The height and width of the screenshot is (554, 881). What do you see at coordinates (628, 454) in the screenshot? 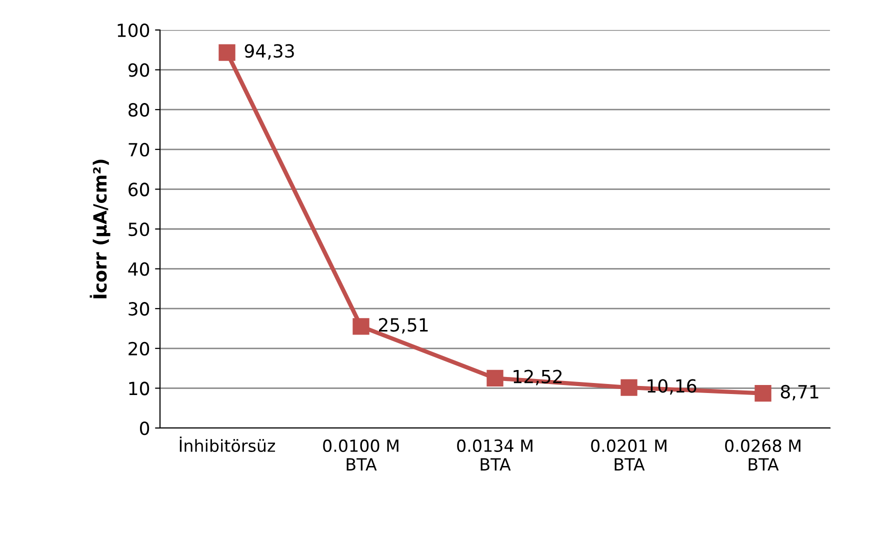
I see `x-tick-label: 0.0201 M BTA` at bounding box center [628, 454].